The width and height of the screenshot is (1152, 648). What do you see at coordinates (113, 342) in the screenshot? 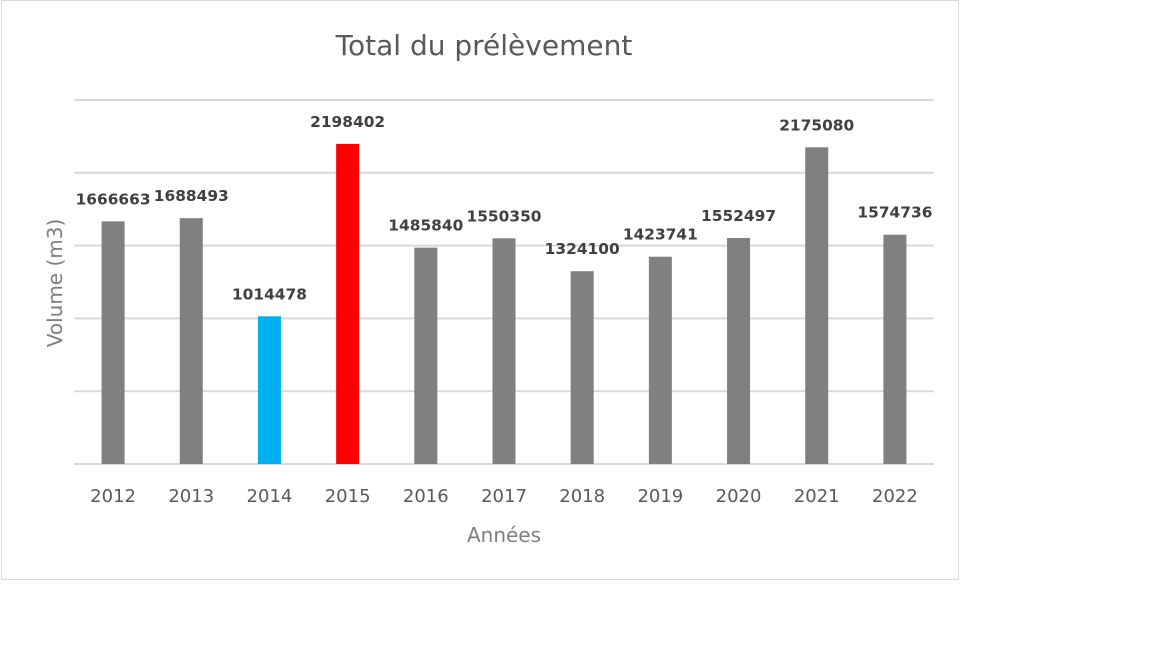
I see `bar-2012` at bounding box center [113, 342].